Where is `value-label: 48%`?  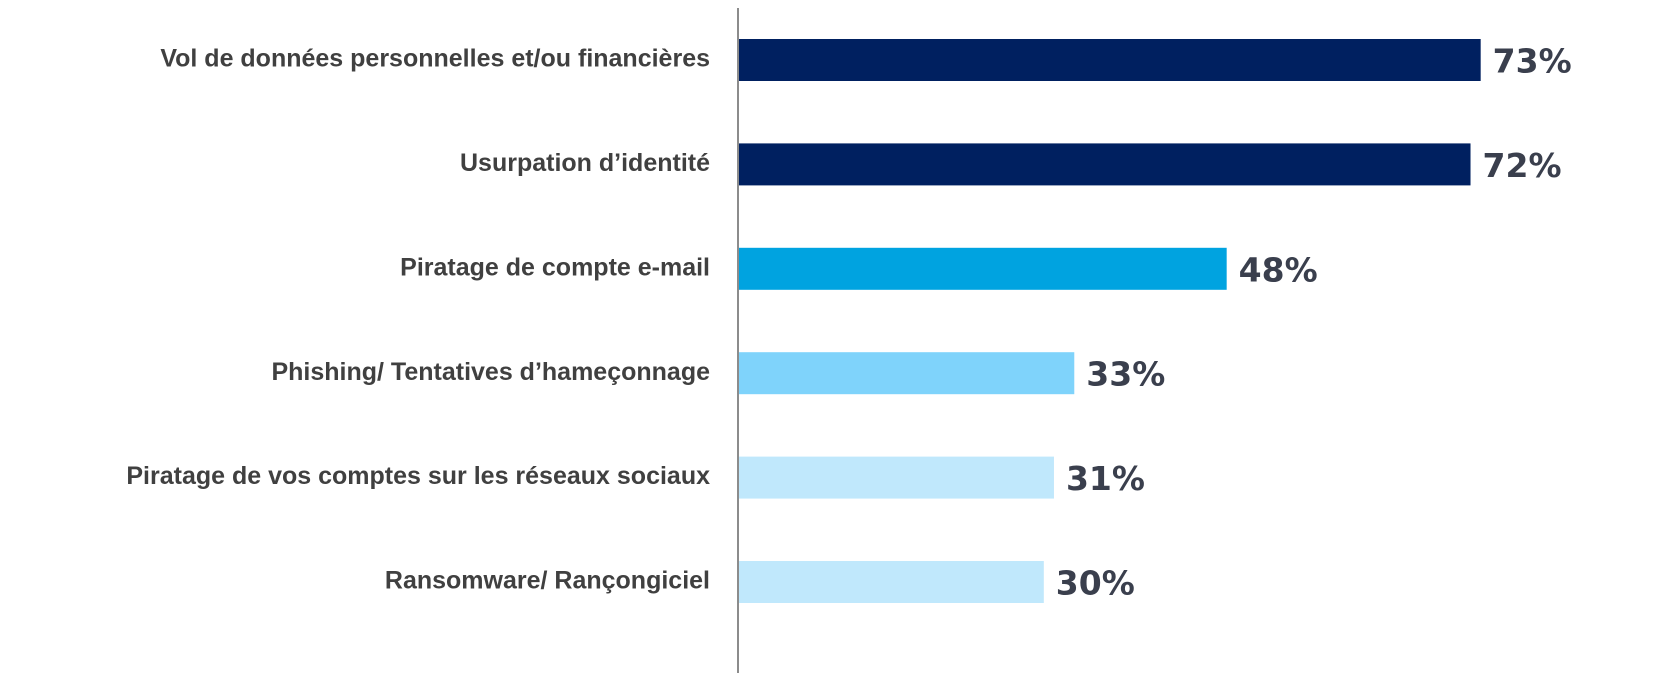 value-label: 48% is located at coordinates (1278, 269).